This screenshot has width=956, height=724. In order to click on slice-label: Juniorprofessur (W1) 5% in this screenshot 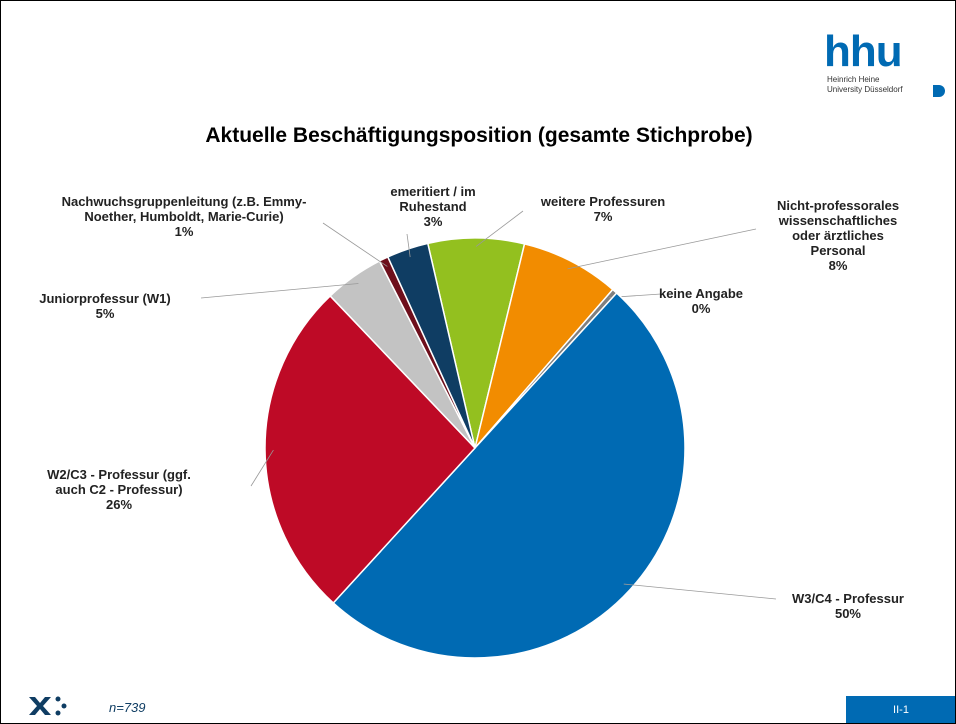, I will do `click(104, 306)`.